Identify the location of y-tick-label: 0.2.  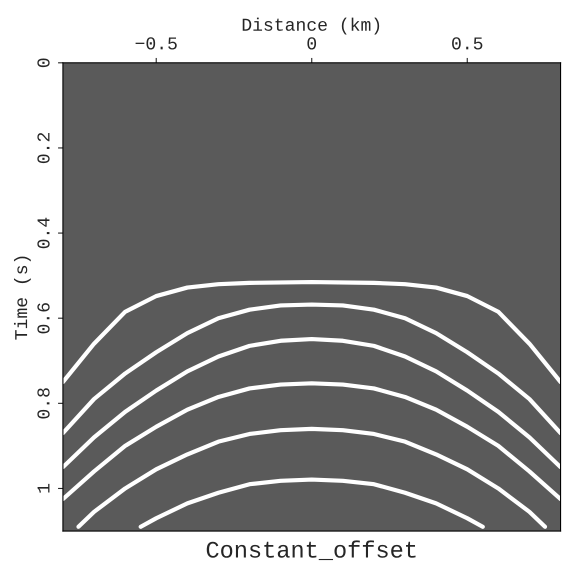
(43, 148).